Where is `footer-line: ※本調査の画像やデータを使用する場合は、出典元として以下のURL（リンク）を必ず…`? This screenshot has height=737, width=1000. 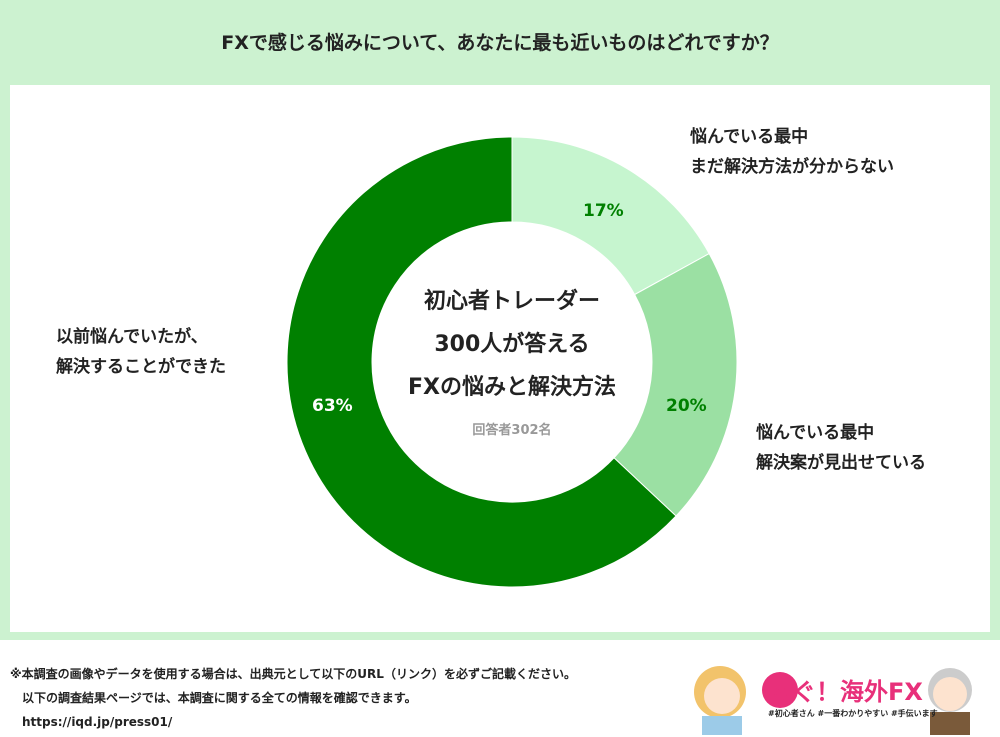 footer-line: ※本調査の画像やデータを使用する場合は、出典元として以下のURL（リンク）を必ず… is located at coordinates (293, 674).